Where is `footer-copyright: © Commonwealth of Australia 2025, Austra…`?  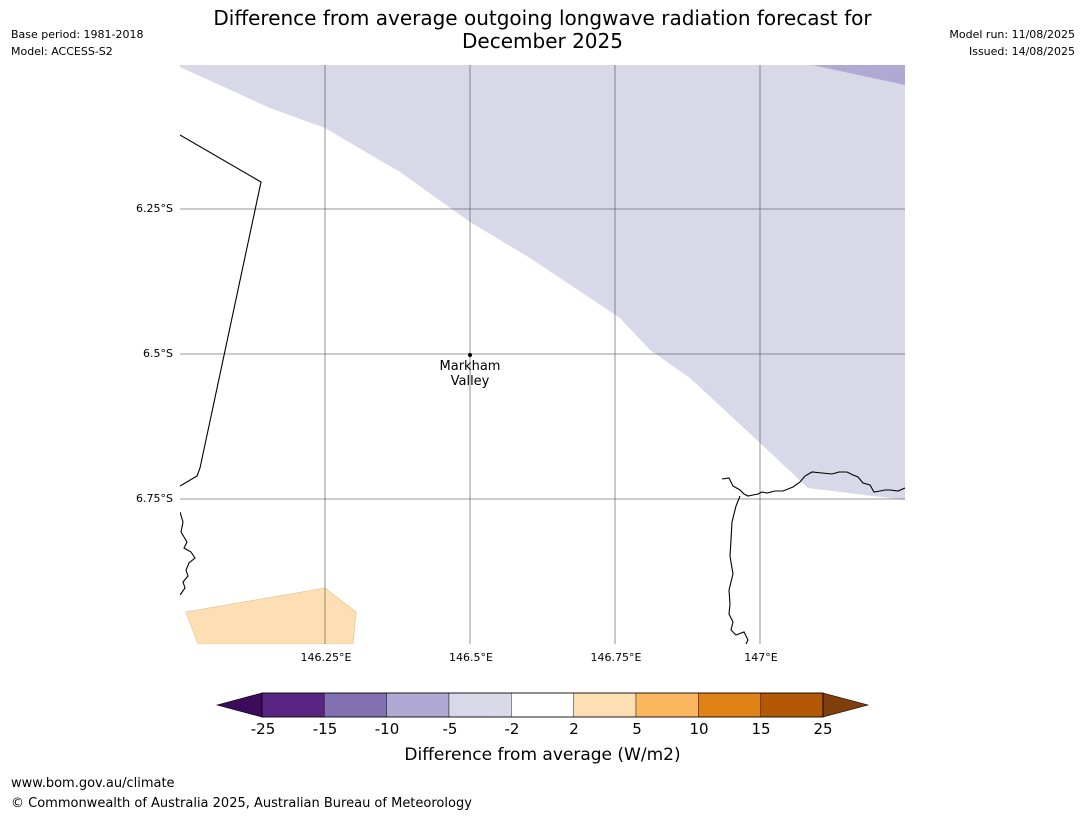 footer-copyright: © Commonwealth of Australia 2025, Austra… is located at coordinates (241, 803).